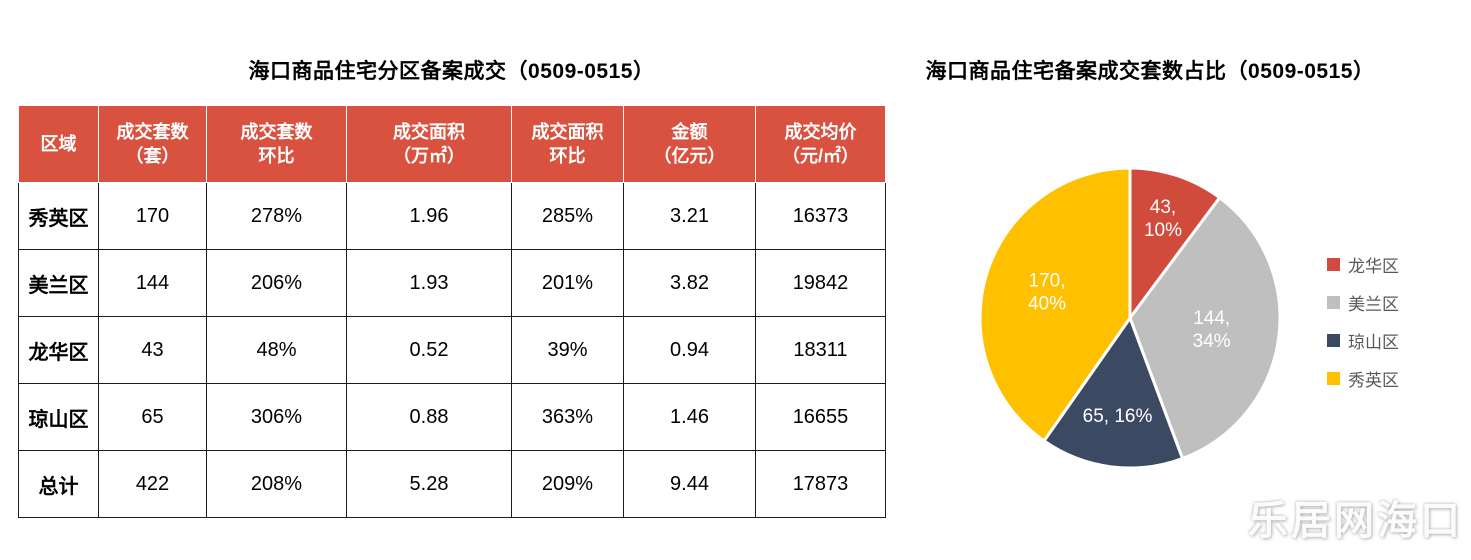 Image resolution: width=1471 pixels, height=560 pixels. I want to click on table-cell: 363%, so click(567, 417).